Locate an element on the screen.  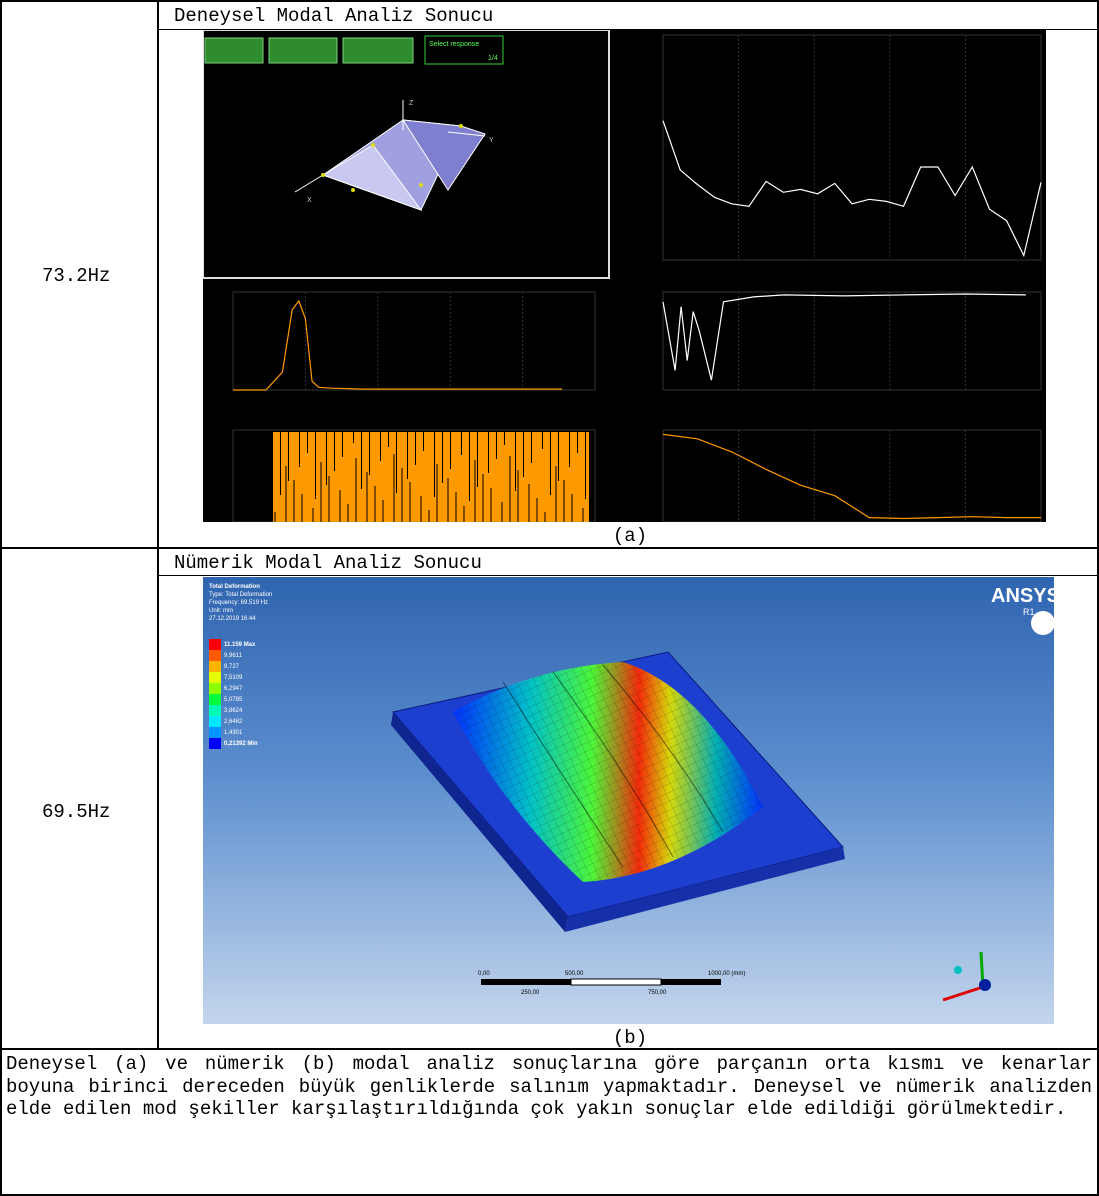
coherence-chart is located at coordinates (852, 341).